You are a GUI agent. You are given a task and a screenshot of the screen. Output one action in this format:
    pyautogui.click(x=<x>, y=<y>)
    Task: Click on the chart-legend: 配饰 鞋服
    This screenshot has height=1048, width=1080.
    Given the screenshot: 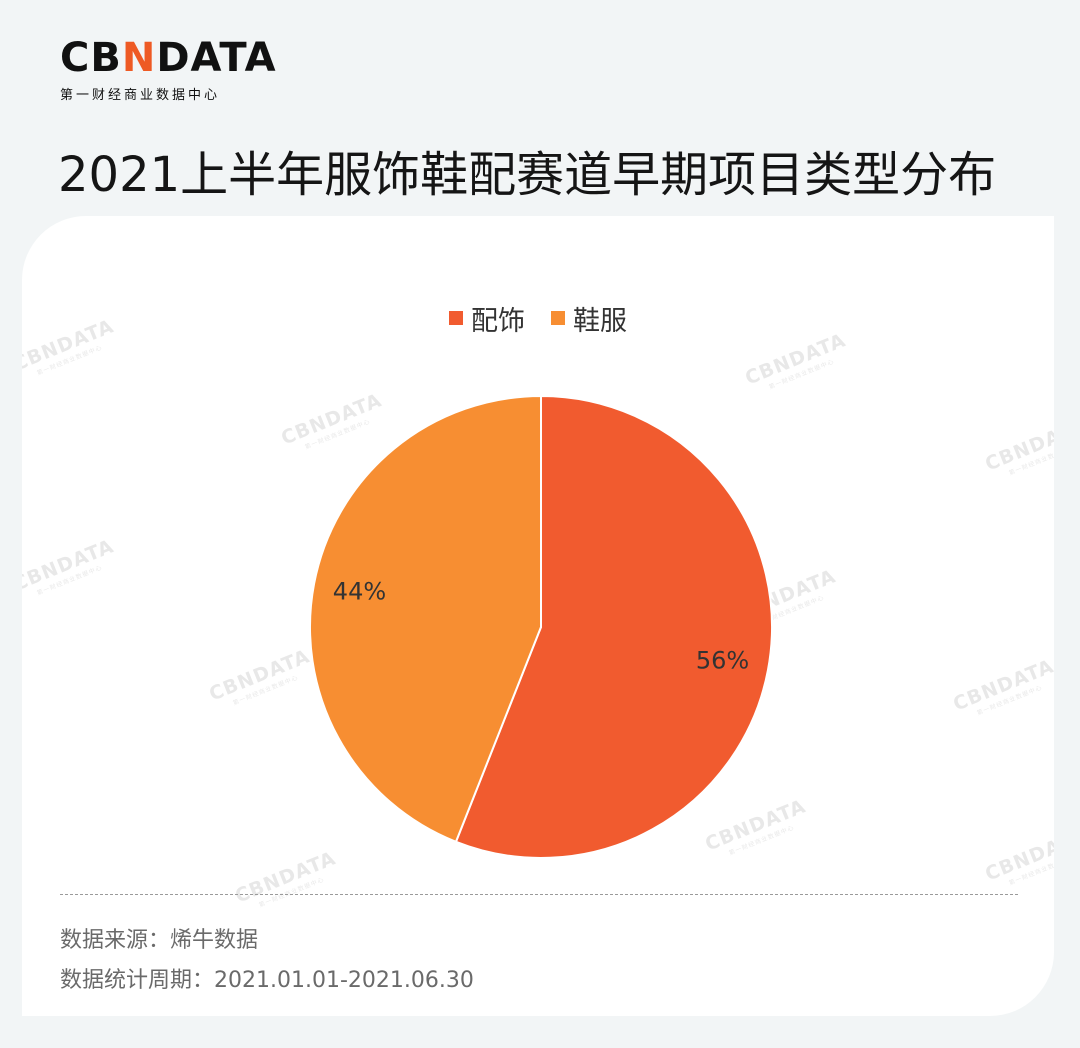 What is the action you would take?
    pyautogui.click(x=538, y=318)
    